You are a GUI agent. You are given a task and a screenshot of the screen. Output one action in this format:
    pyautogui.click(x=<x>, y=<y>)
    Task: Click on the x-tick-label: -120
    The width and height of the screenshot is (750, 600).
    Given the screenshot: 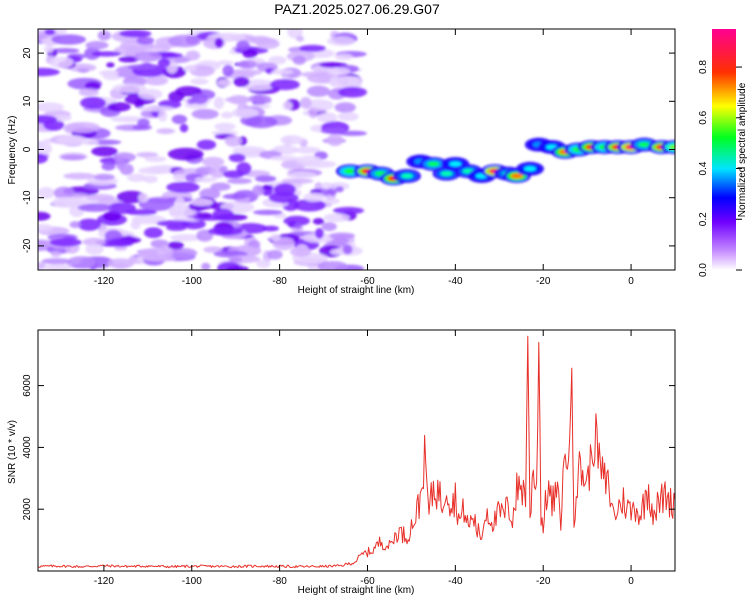 What is the action you would take?
    pyautogui.click(x=104, y=581)
    